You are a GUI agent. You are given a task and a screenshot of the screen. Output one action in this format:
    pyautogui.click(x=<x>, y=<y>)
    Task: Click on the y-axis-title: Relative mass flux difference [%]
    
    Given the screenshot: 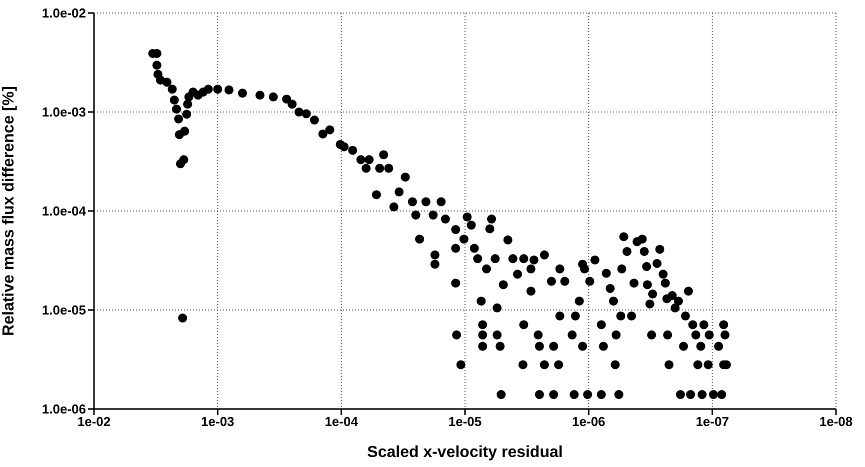 What is the action you would take?
    pyautogui.click(x=9, y=211)
    